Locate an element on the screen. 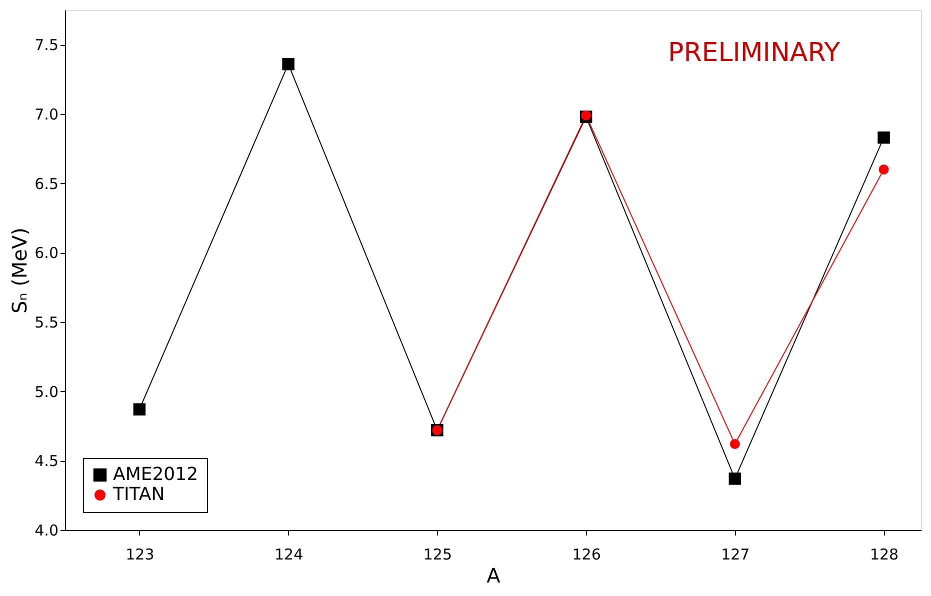 The width and height of the screenshot is (931, 596). y-tick-label: 5.0 is located at coordinates (46, 391).